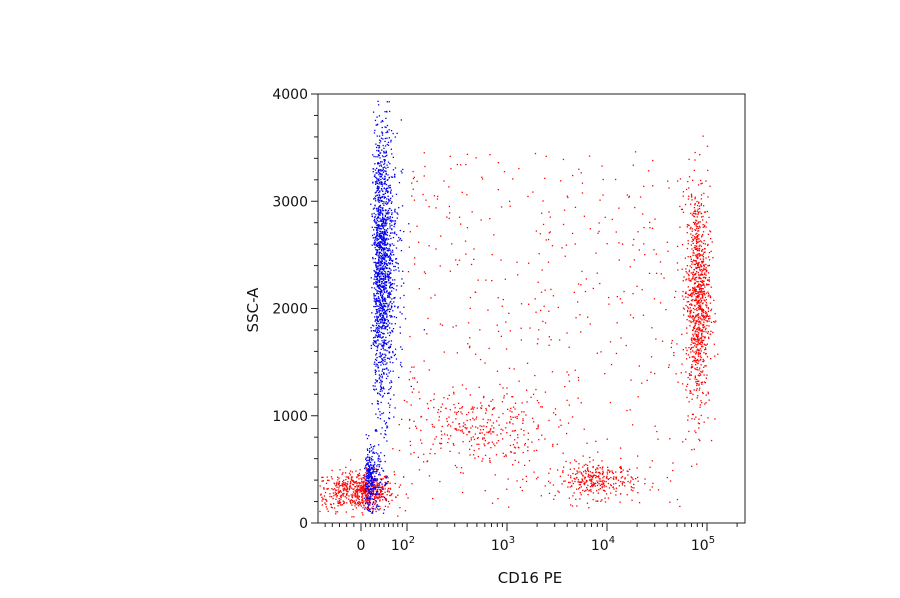  I want to click on y-tick-label: 3000, so click(290, 202).